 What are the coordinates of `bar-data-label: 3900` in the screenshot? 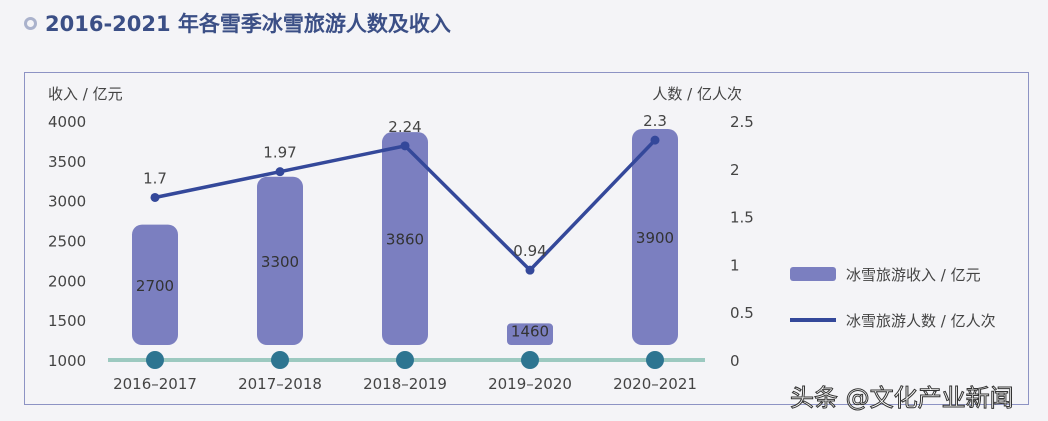 It's located at (655, 238).